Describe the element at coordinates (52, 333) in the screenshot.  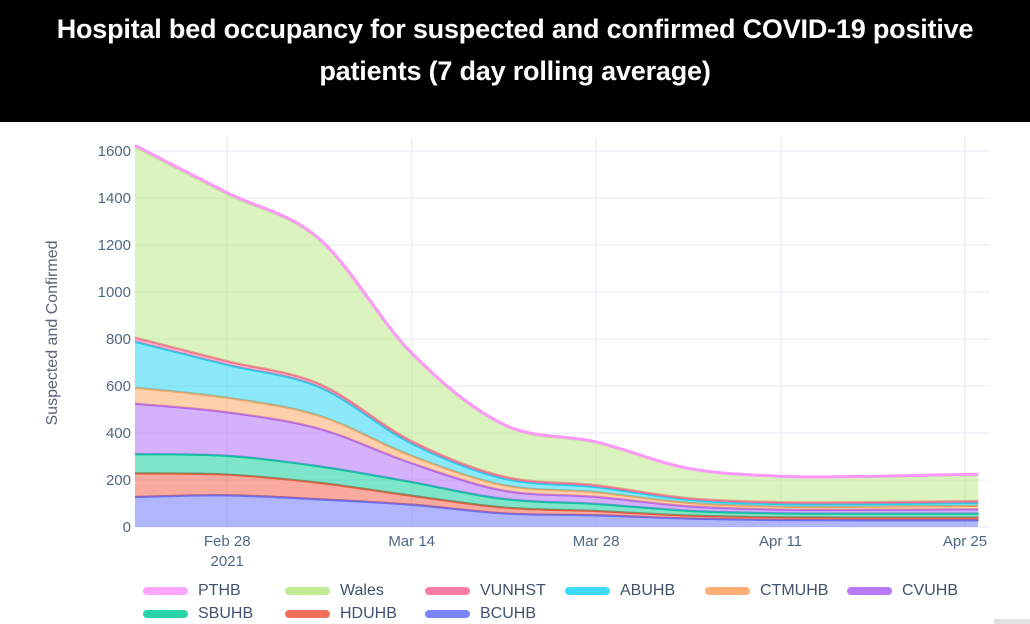
I see `y-axis-title: Suspected and Confirmed` at that location.